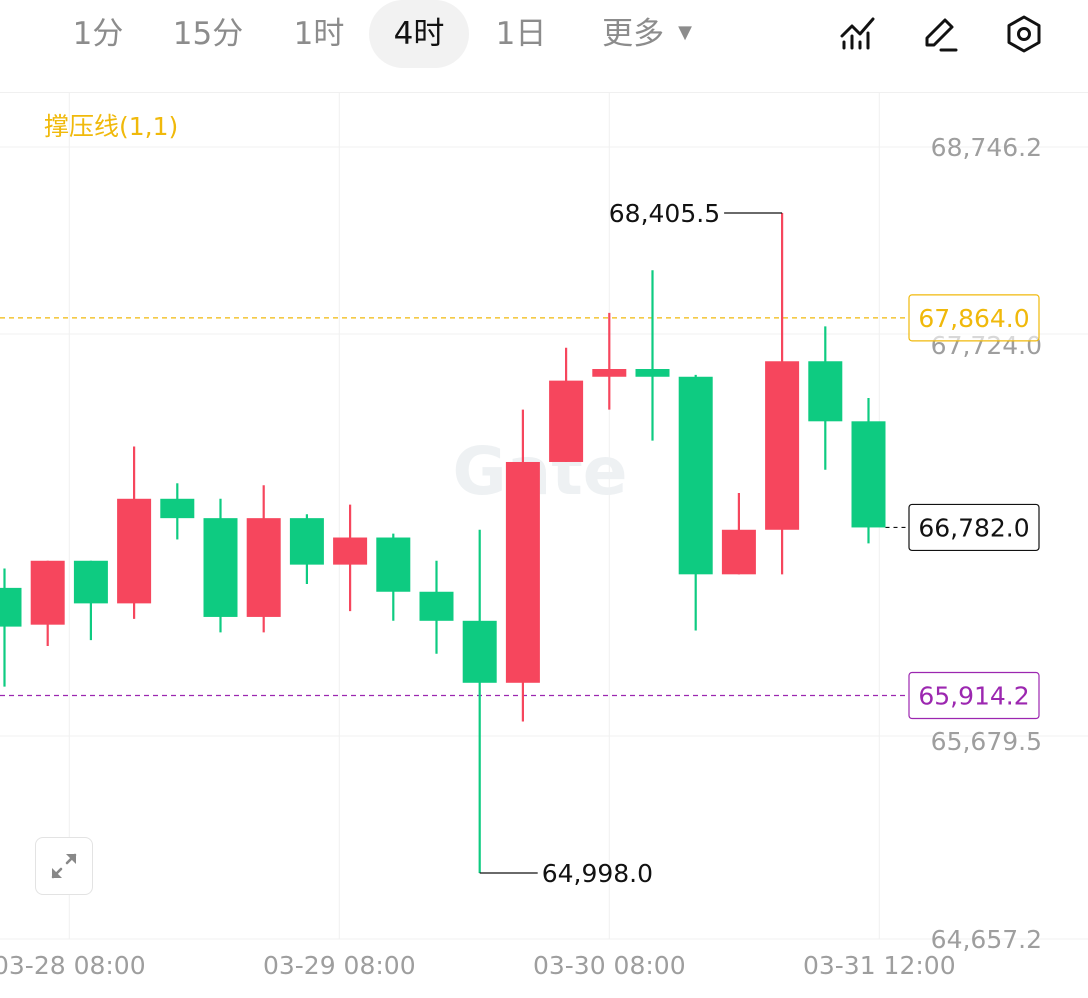 Image resolution: width=1088 pixels, height=998 pixels. I want to click on pencil-icon, so click(940, 34).